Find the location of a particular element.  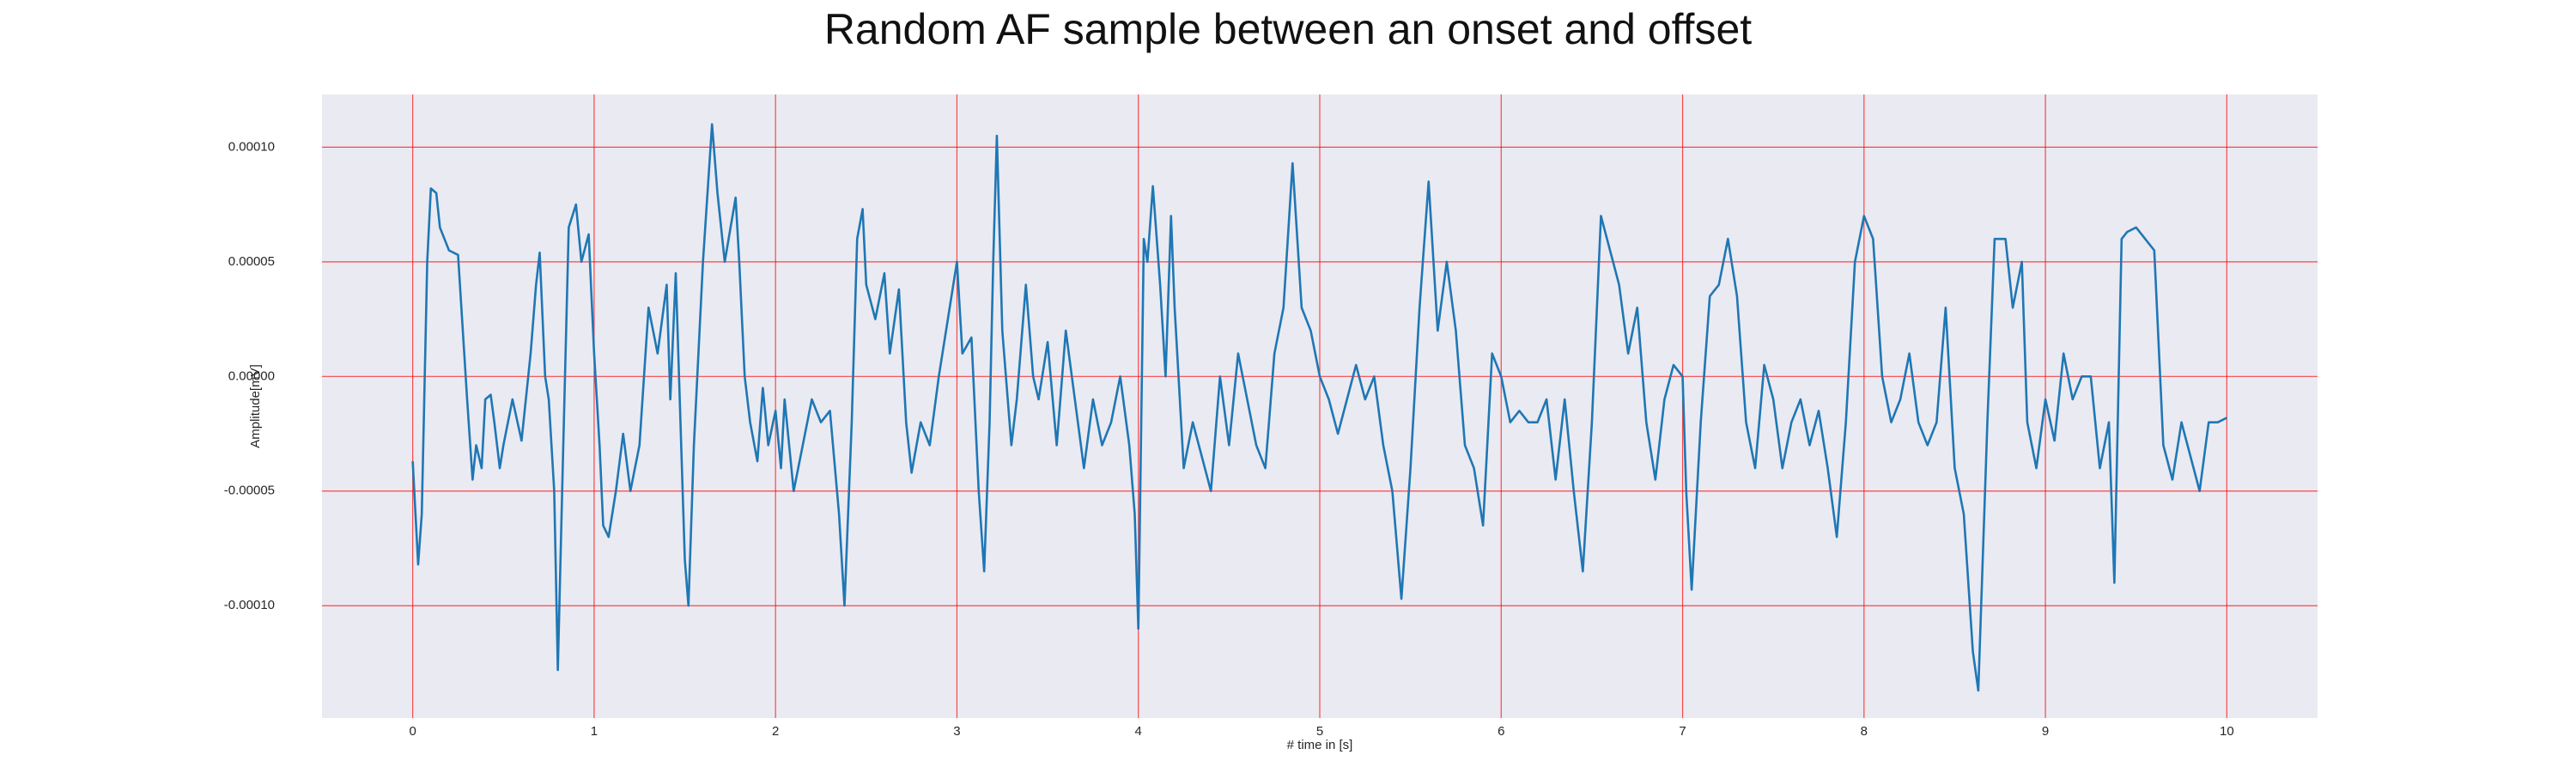

y-tick-label: 0.00000 is located at coordinates (251, 375).